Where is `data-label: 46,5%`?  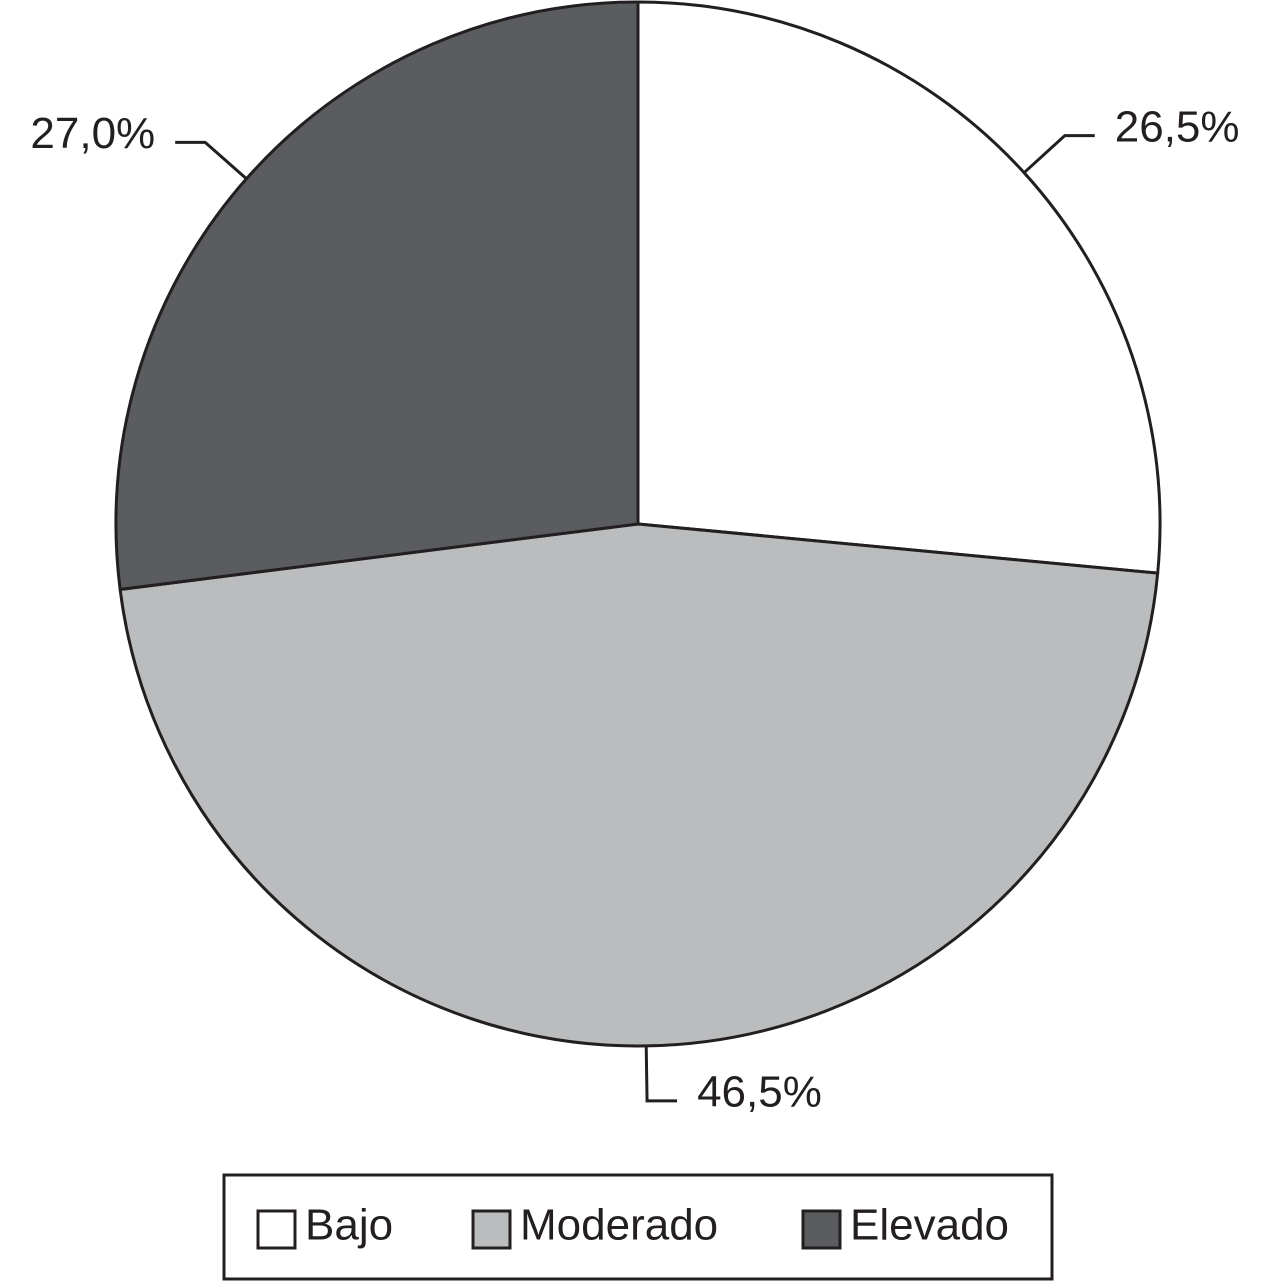 data-label: 46,5% is located at coordinates (759, 1092).